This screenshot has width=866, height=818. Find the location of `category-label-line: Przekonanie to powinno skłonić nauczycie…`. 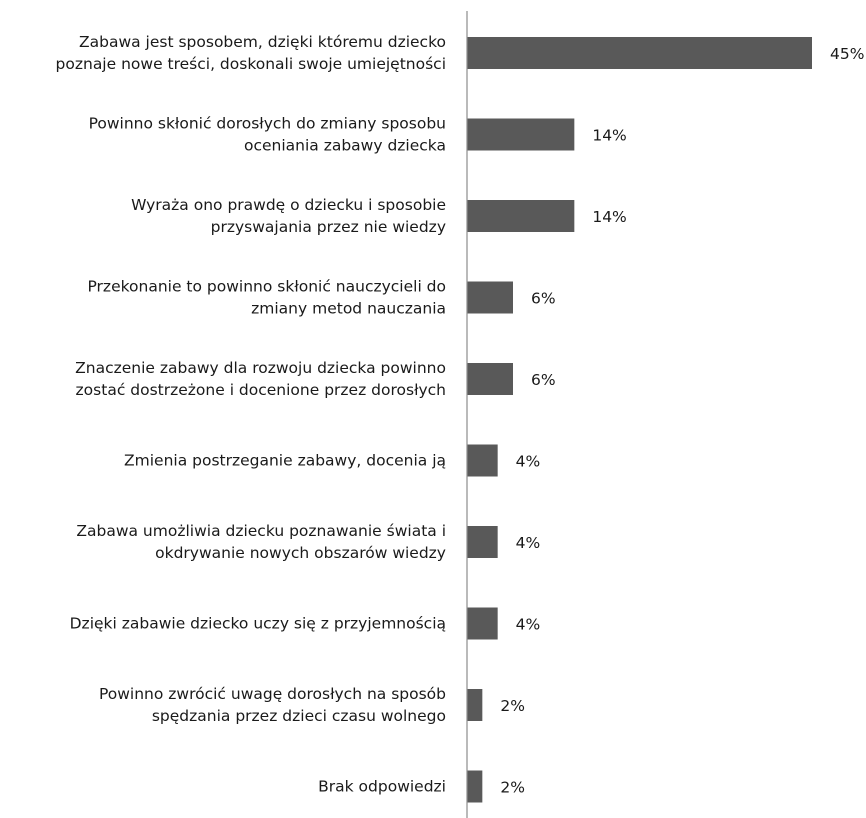

category-label-line: Przekonanie to powinno skłonić nauczycie… is located at coordinates (266, 287).